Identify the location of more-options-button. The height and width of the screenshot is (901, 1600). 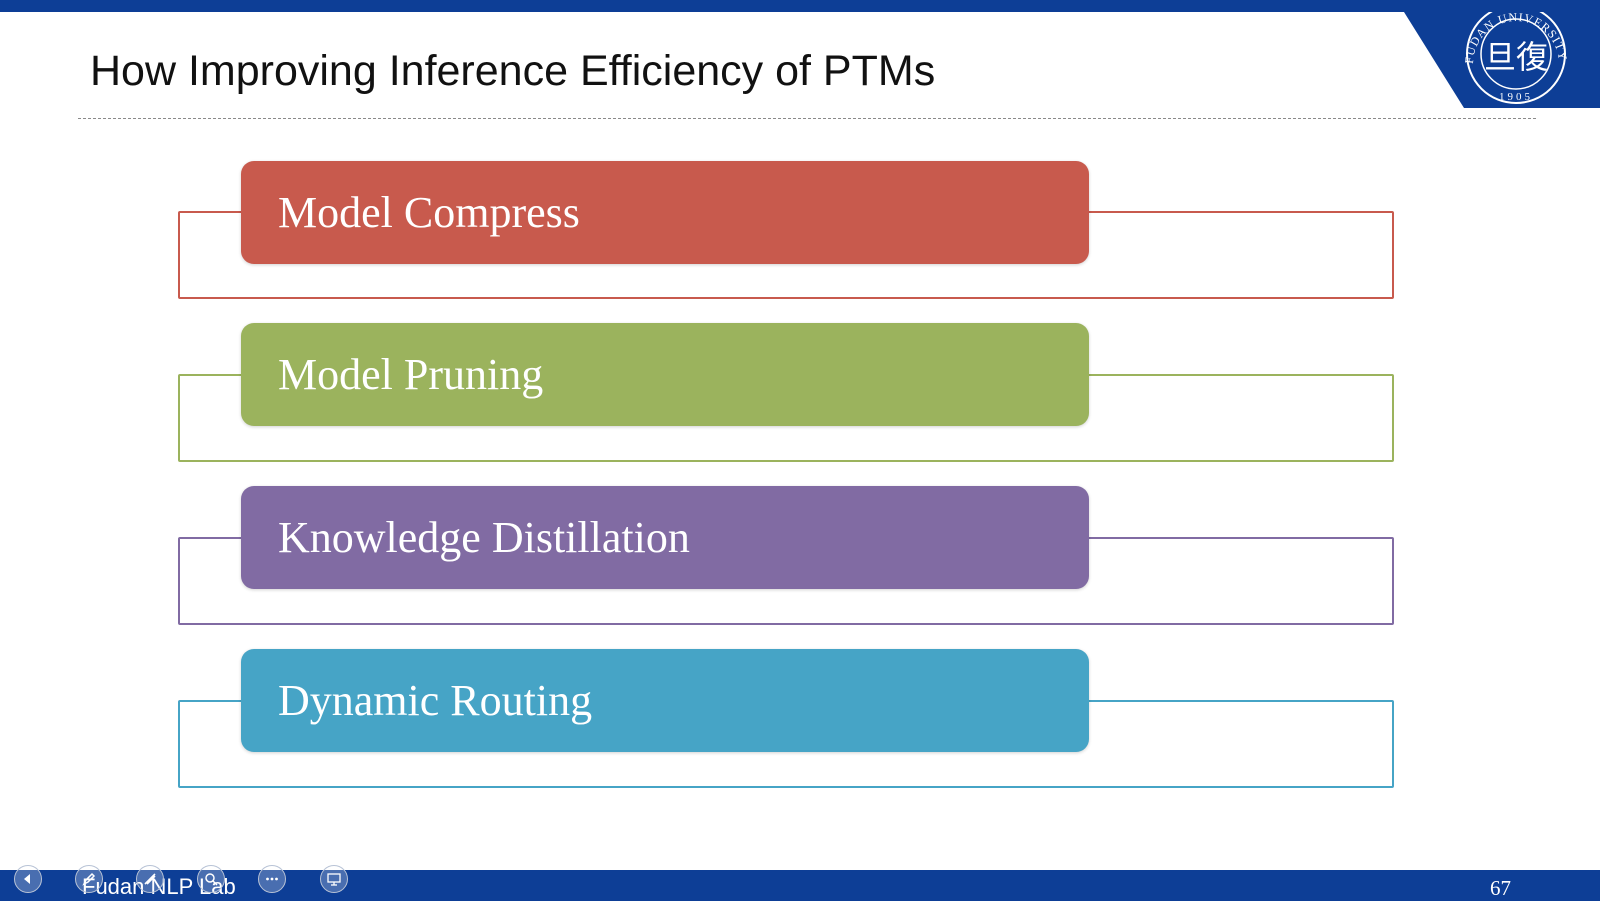
(272, 879).